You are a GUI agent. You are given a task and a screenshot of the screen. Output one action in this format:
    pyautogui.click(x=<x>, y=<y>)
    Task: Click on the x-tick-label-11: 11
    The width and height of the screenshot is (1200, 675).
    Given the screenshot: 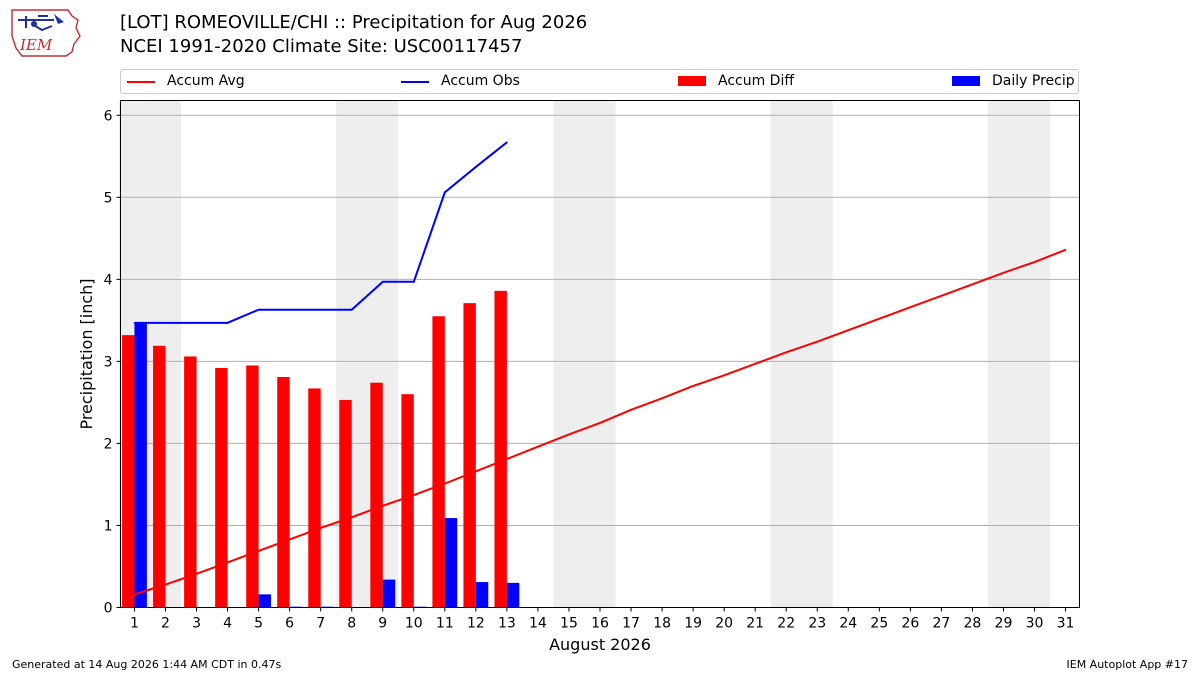 What is the action you would take?
    pyautogui.click(x=445, y=624)
    